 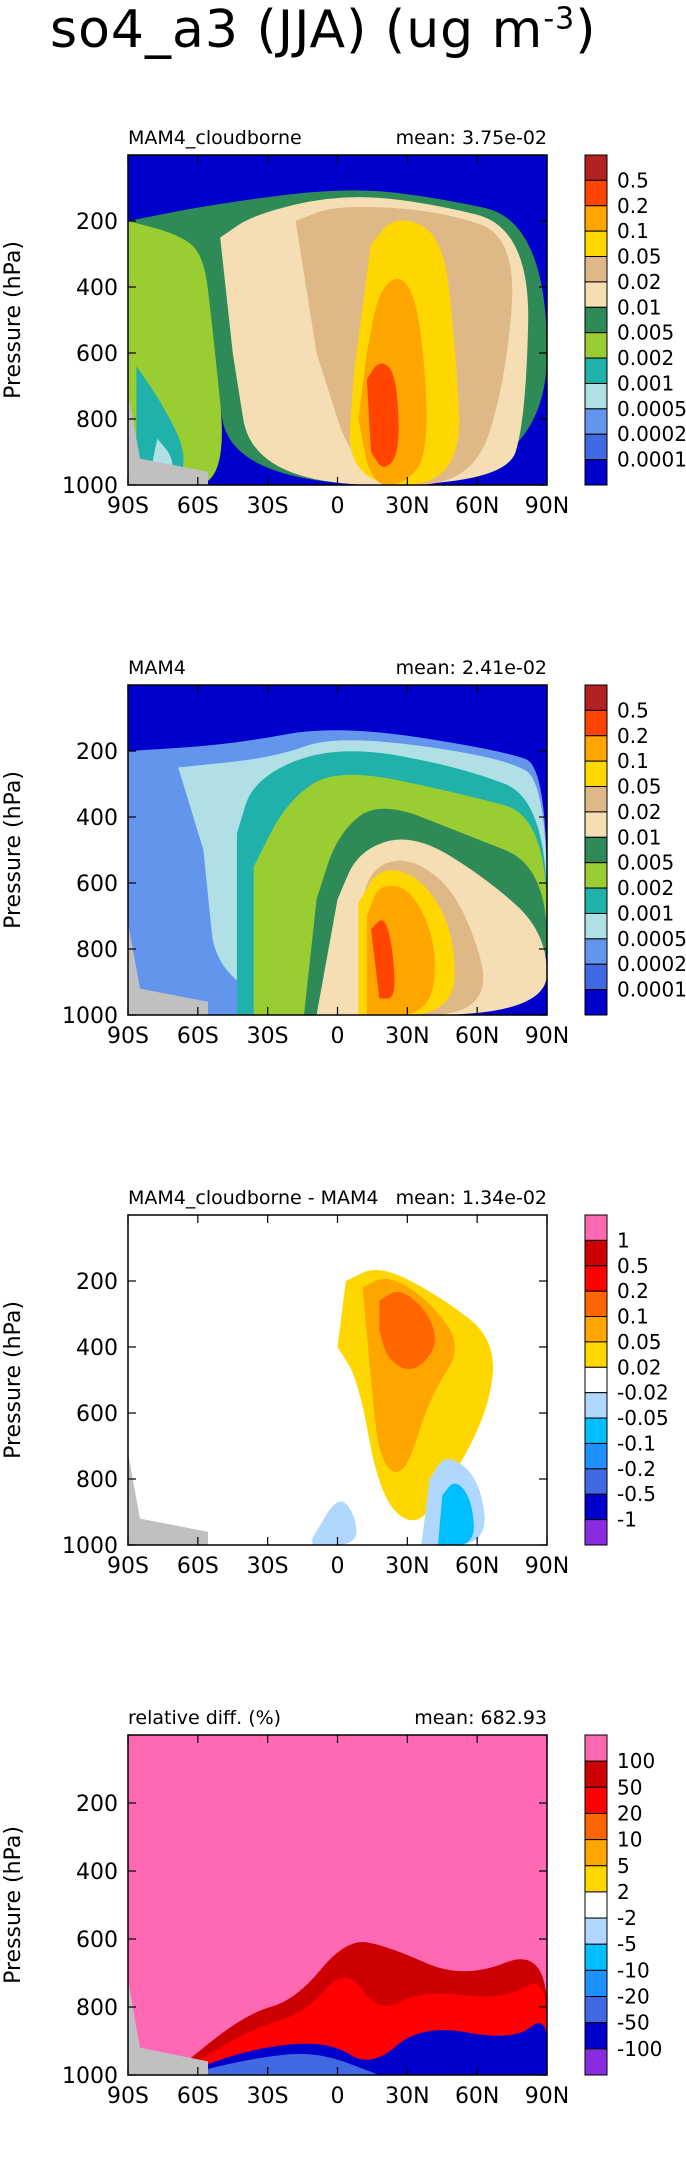 I want to click on panel-mean: mean: 2.41e-02, so click(x=471, y=668).